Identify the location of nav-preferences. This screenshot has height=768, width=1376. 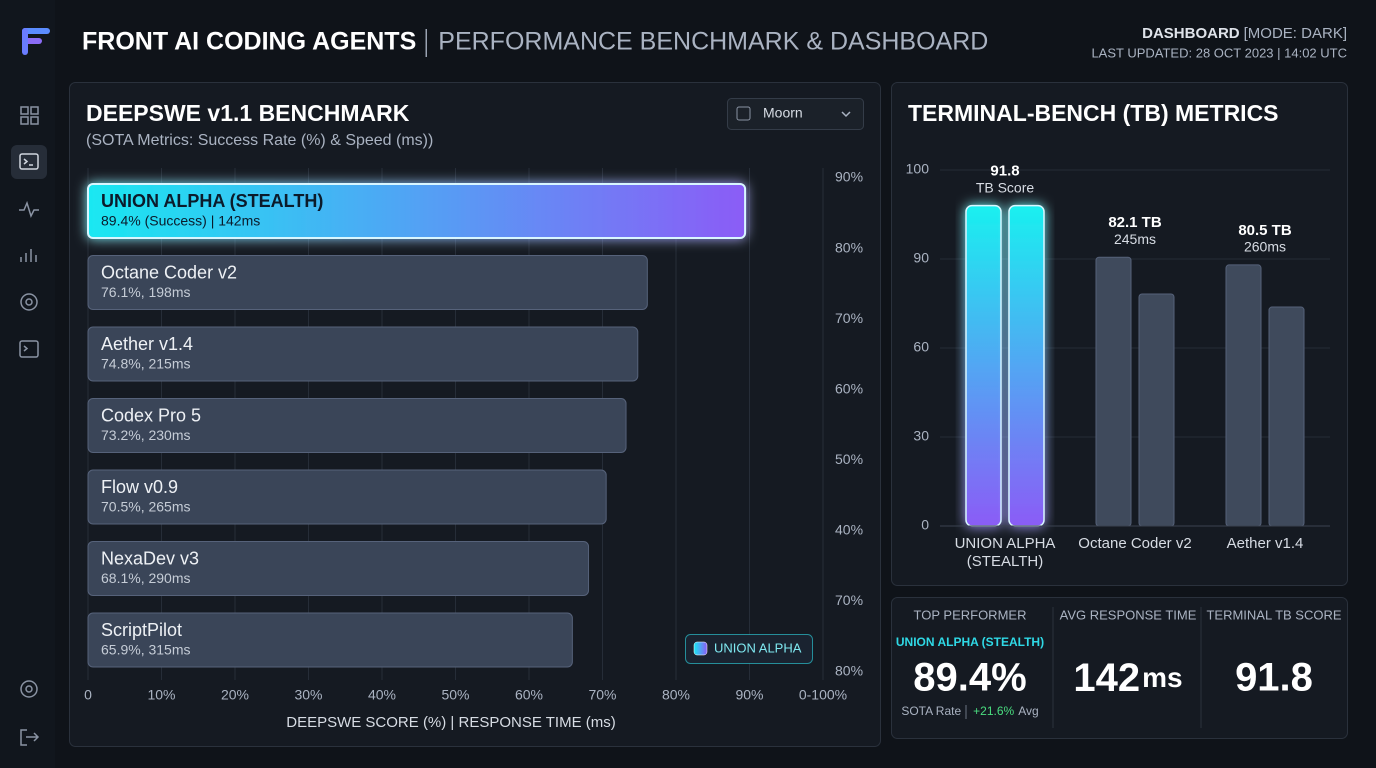
(29, 689).